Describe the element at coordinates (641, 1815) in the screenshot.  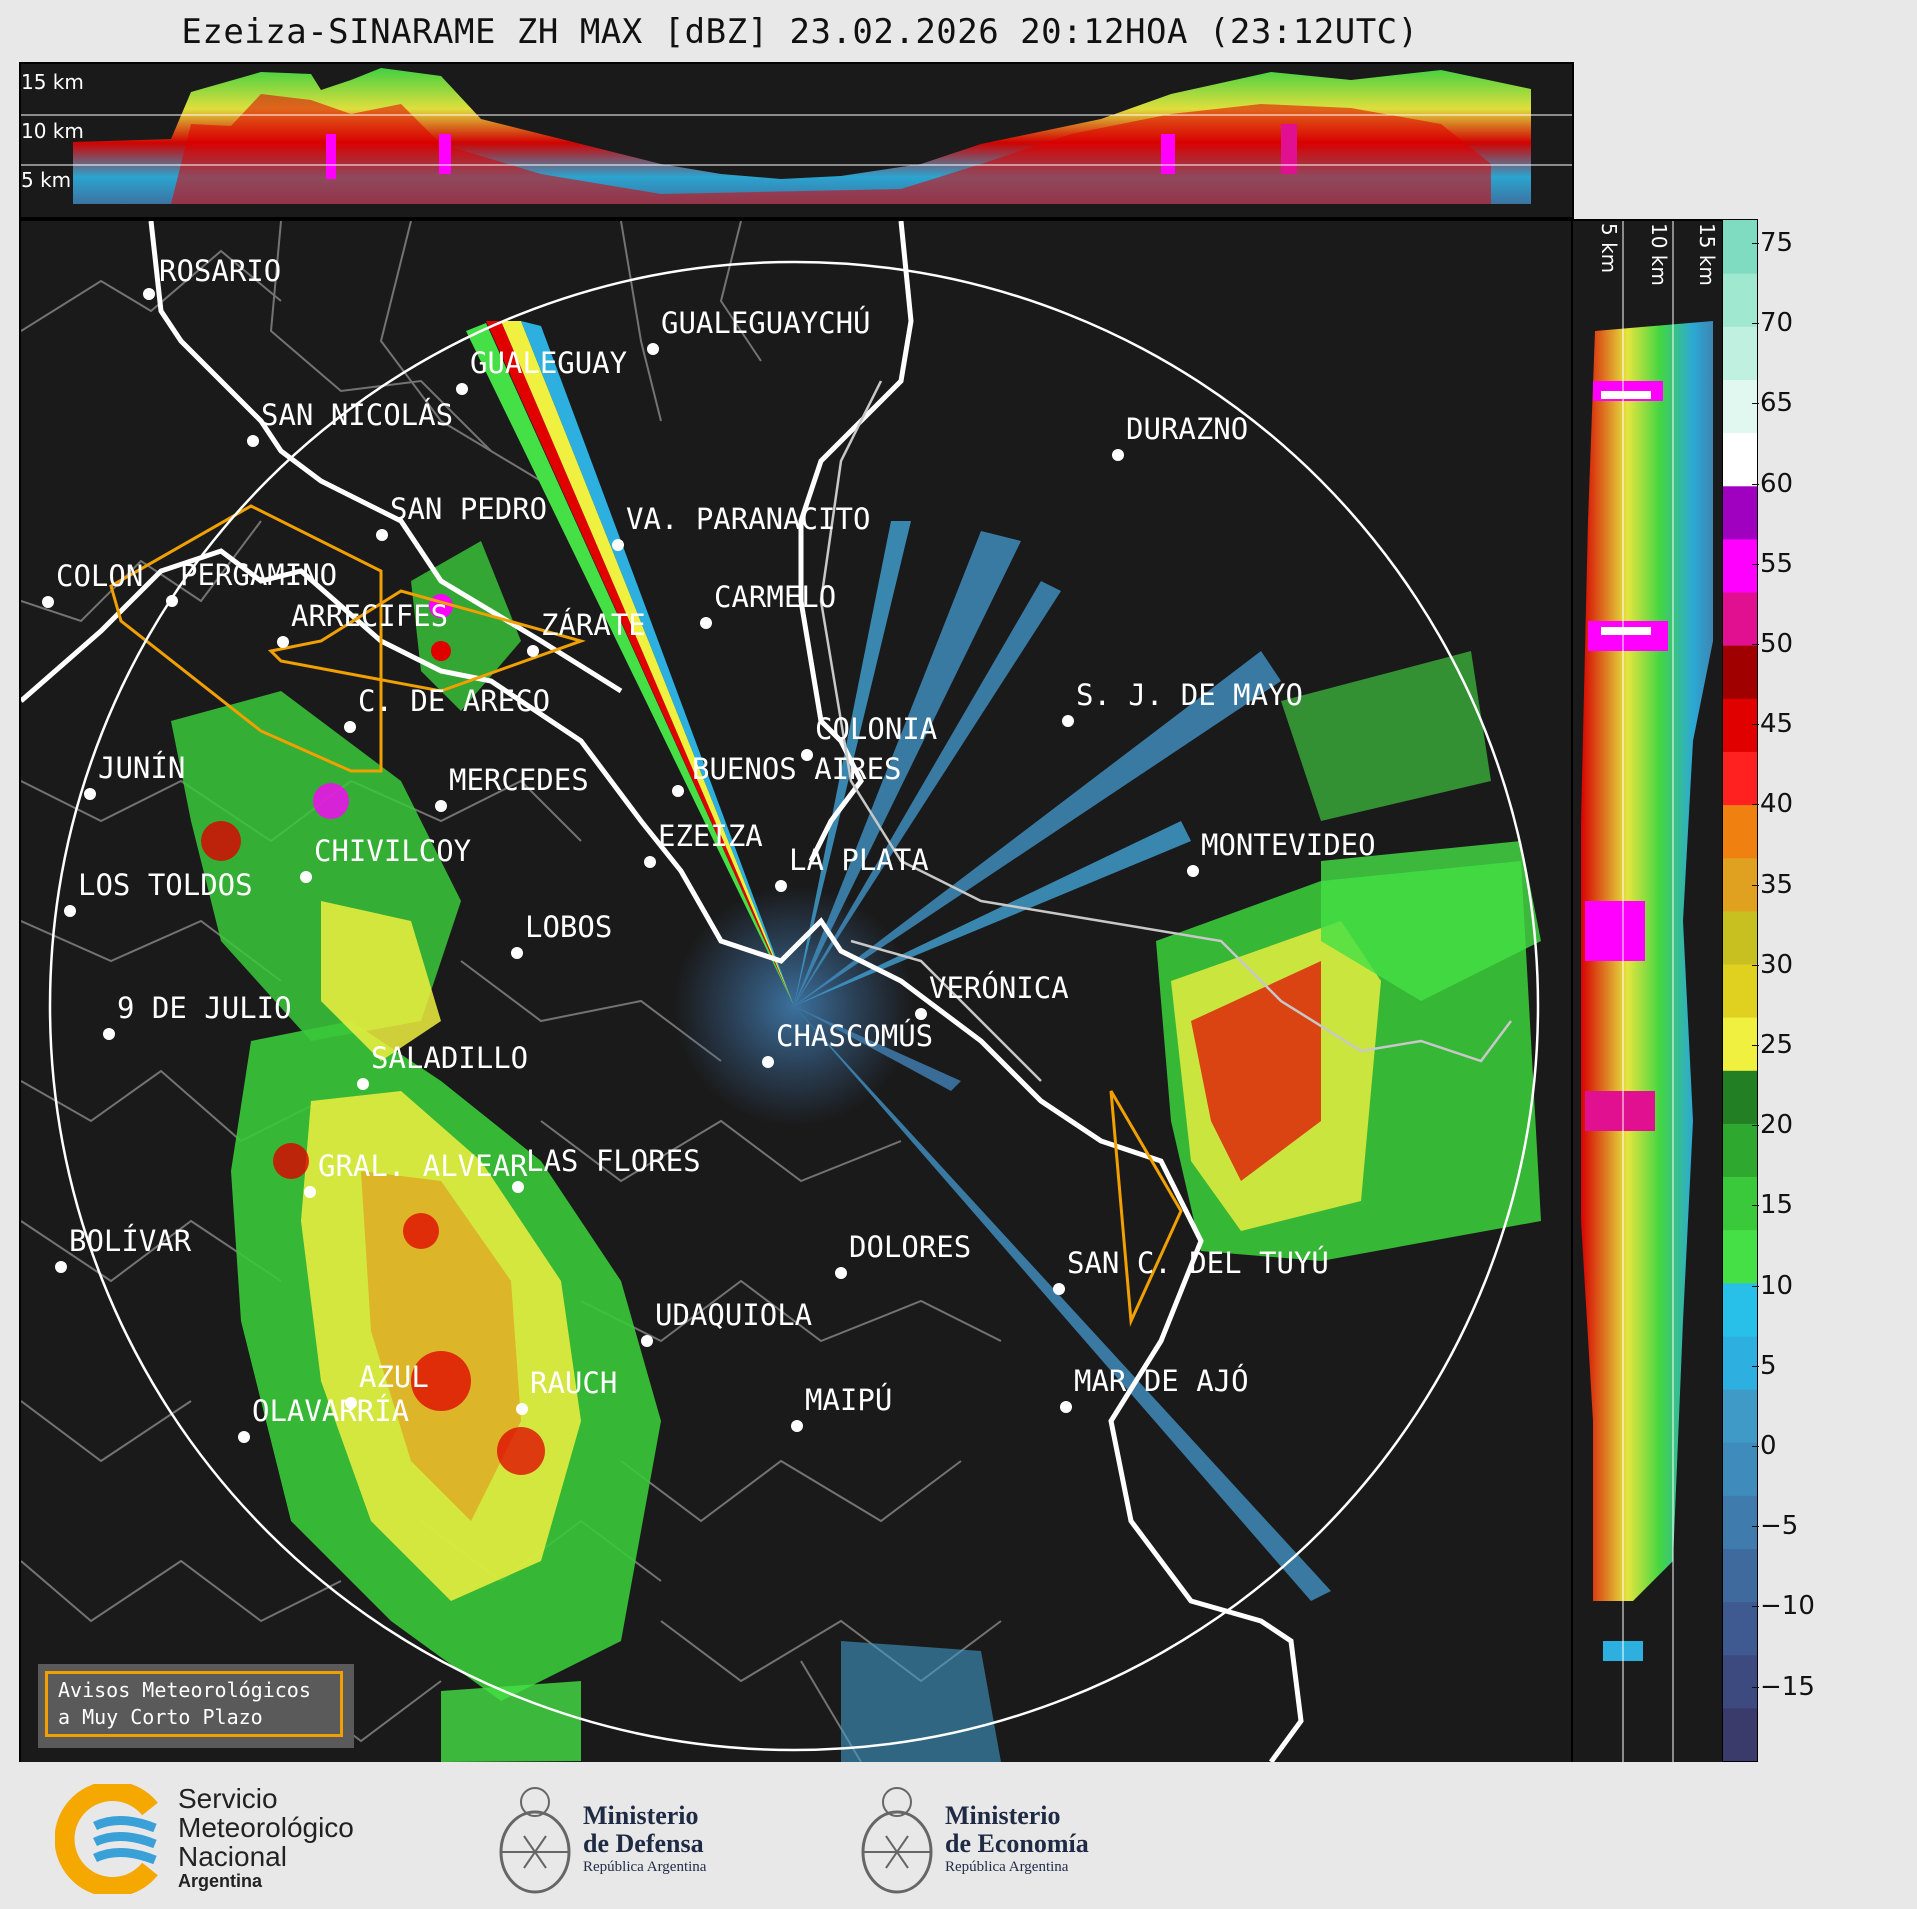
I see `defensa-line1: Ministerio` at that location.